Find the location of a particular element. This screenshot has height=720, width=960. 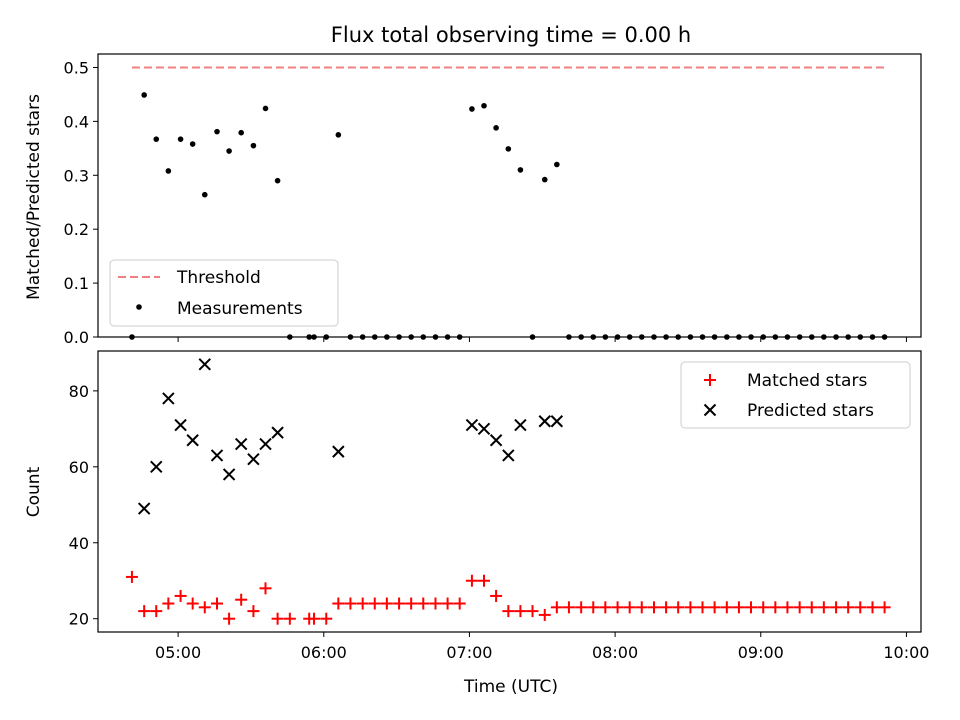

legend-predicted-label: Predicted stars is located at coordinates (810, 411).